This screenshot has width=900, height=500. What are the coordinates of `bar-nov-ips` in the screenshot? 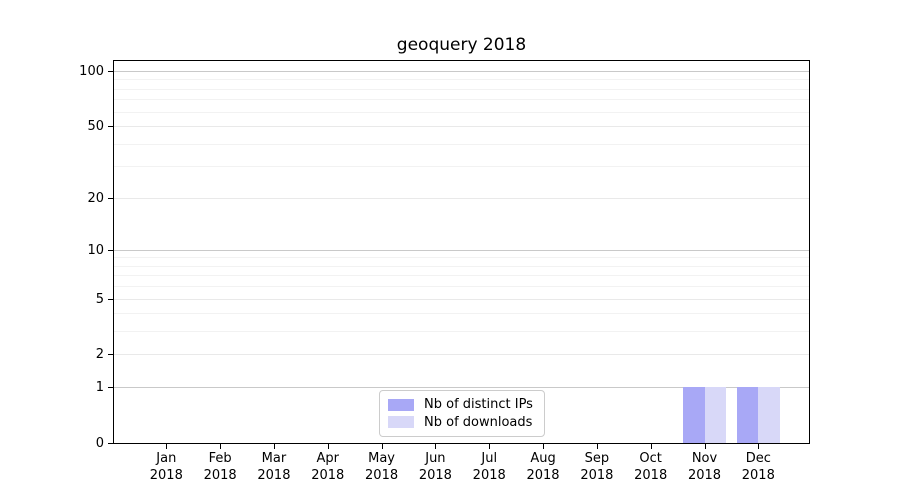 It's located at (694, 415).